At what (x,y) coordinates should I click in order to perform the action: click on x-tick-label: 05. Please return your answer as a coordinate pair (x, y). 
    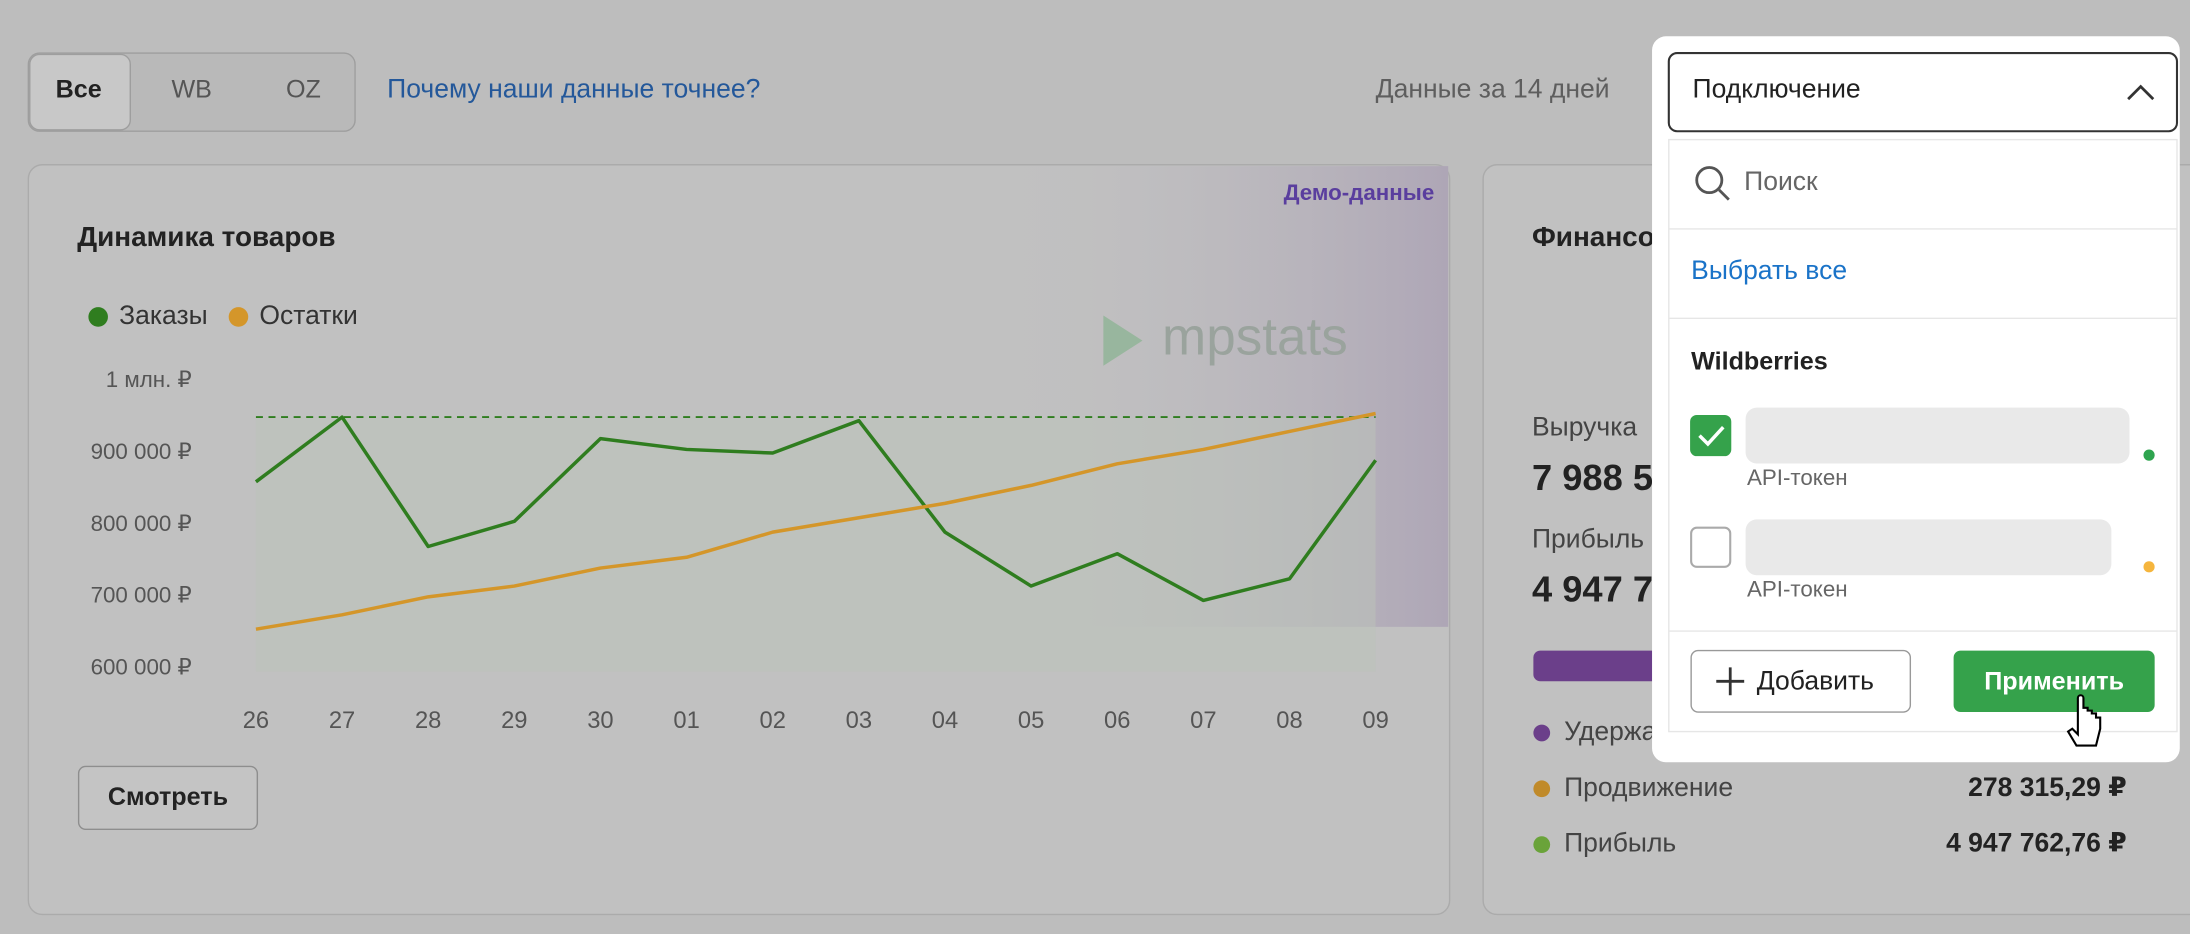
    Looking at the image, I should click on (1031, 721).